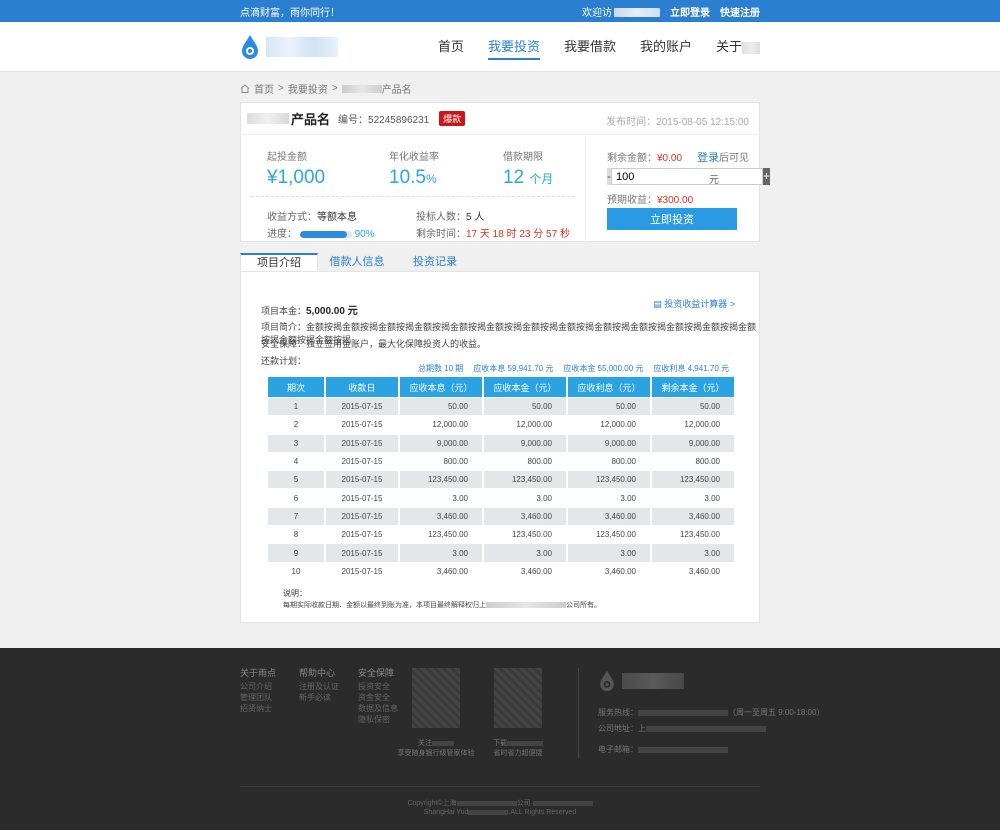 The width and height of the screenshot is (1000, 830). What do you see at coordinates (450, 46) in the screenshot?
I see `nav-home: 首页` at bounding box center [450, 46].